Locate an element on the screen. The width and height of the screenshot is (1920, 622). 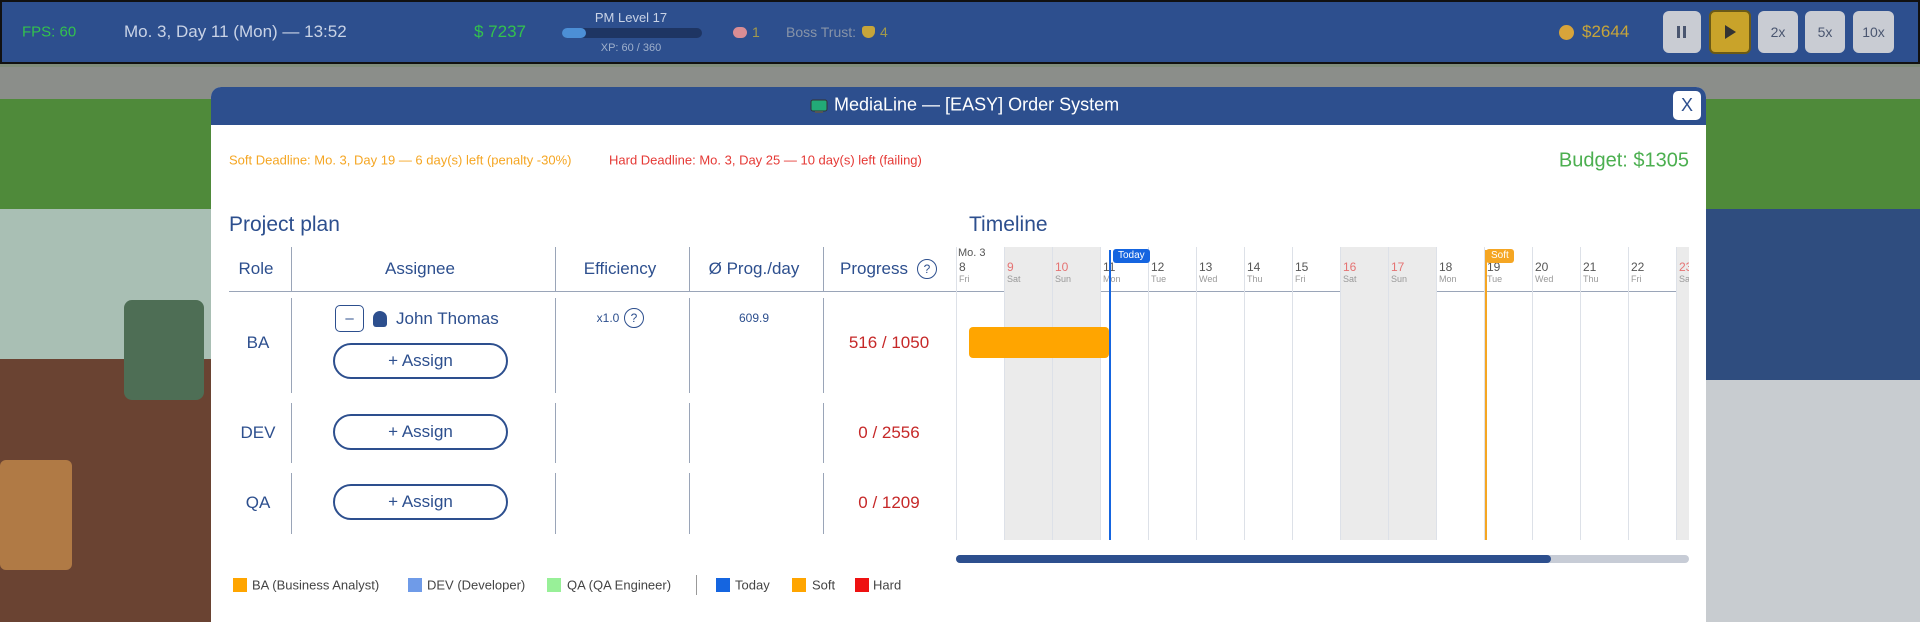
day-number: 12 is located at coordinates (1158, 267).